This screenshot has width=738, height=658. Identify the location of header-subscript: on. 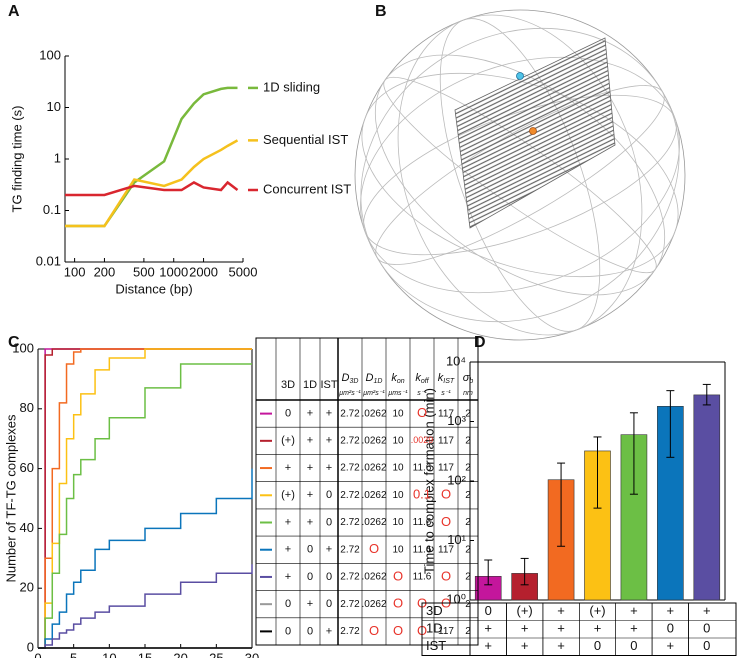
(401, 381).